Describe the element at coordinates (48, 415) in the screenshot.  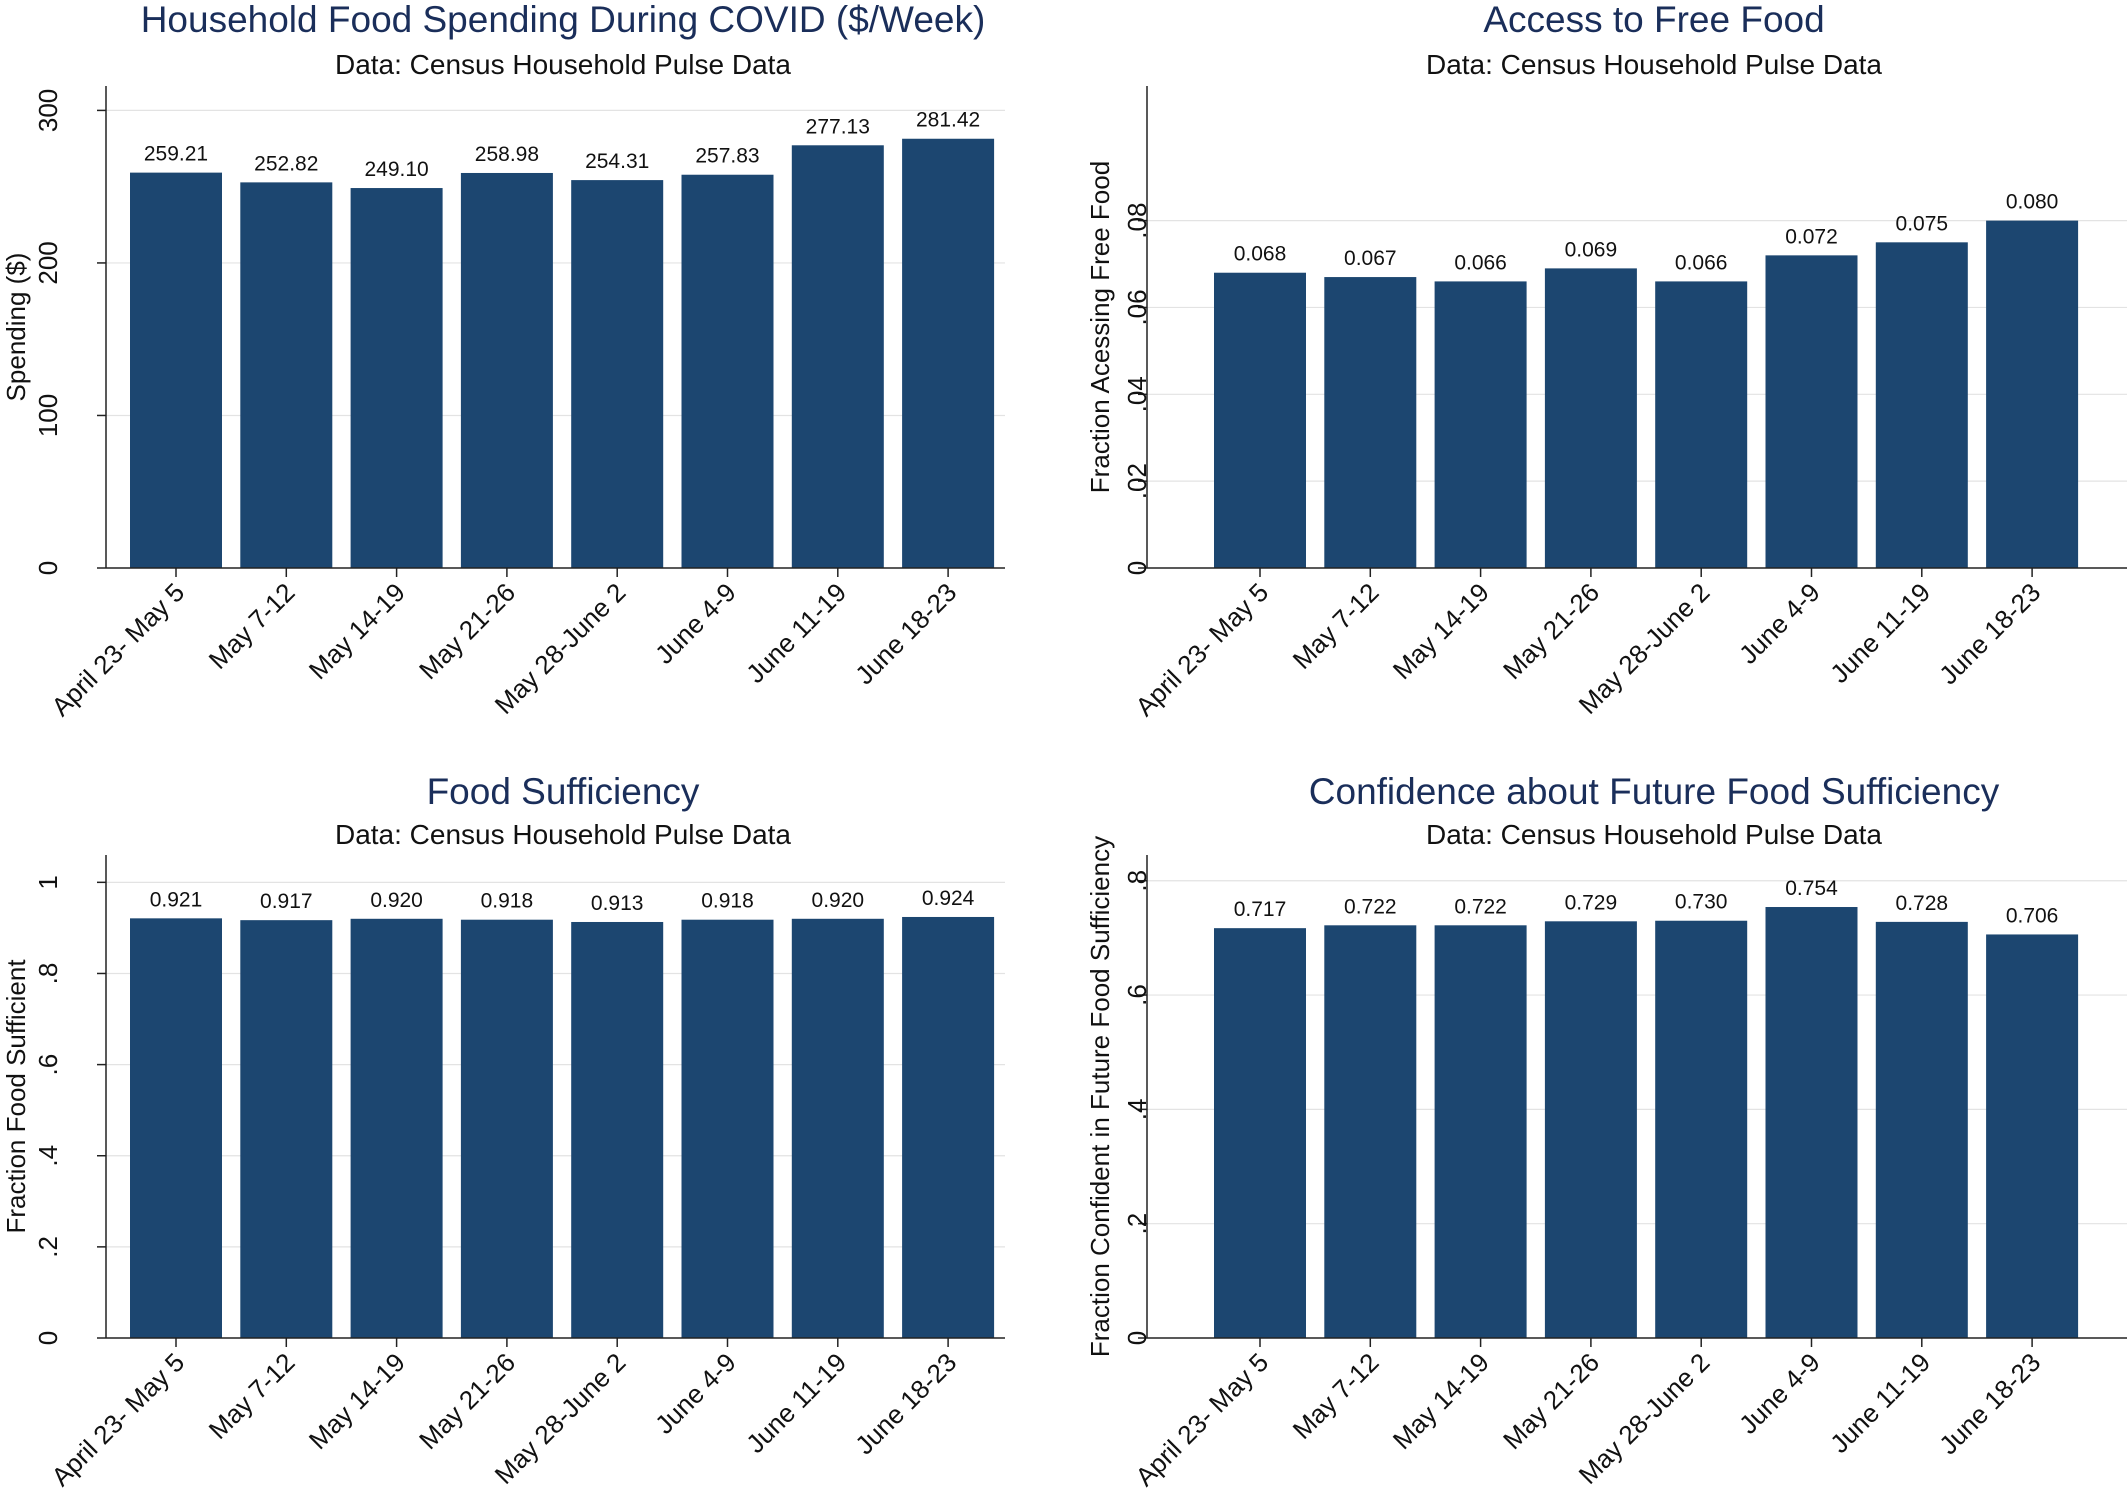
I see `y-tick-label: 100` at that location.